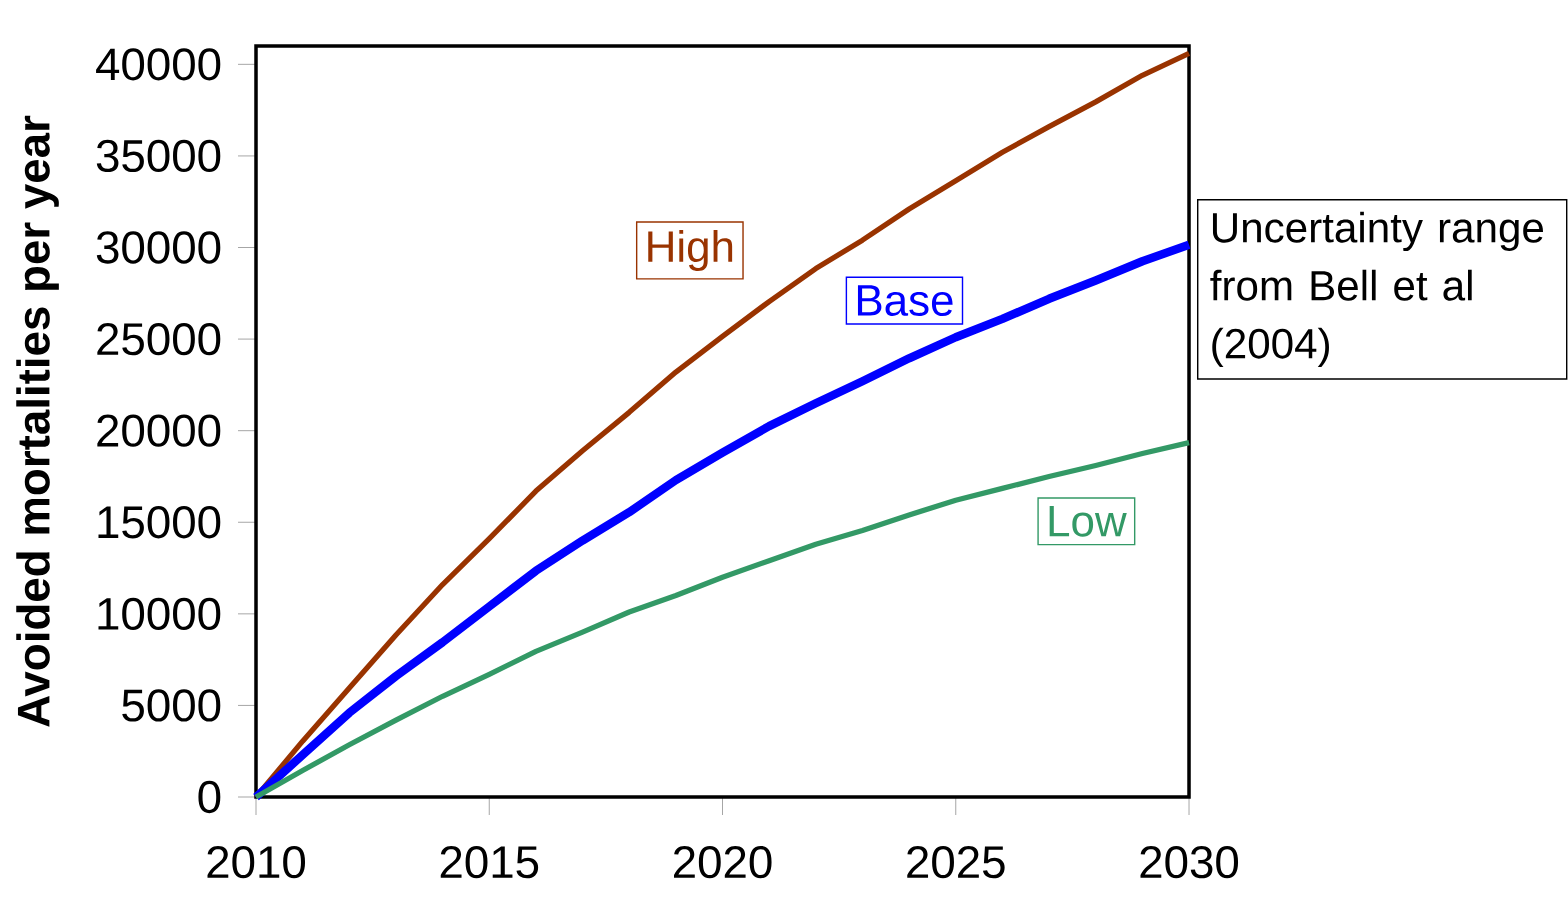  Describe the element at coordinates (1088, 521) in the screenshot. I see `series-label: Low` at that location.